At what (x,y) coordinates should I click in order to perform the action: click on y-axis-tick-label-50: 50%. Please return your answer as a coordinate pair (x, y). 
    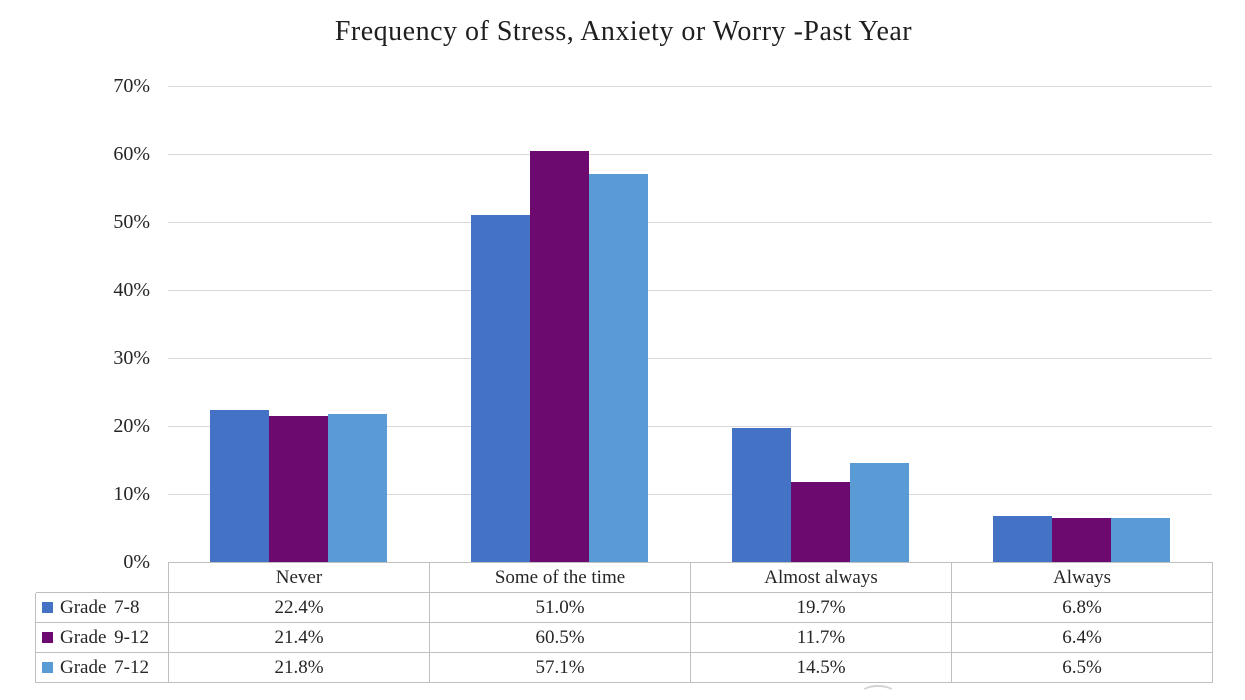
    Looking at the image, I should click on (131, 222).